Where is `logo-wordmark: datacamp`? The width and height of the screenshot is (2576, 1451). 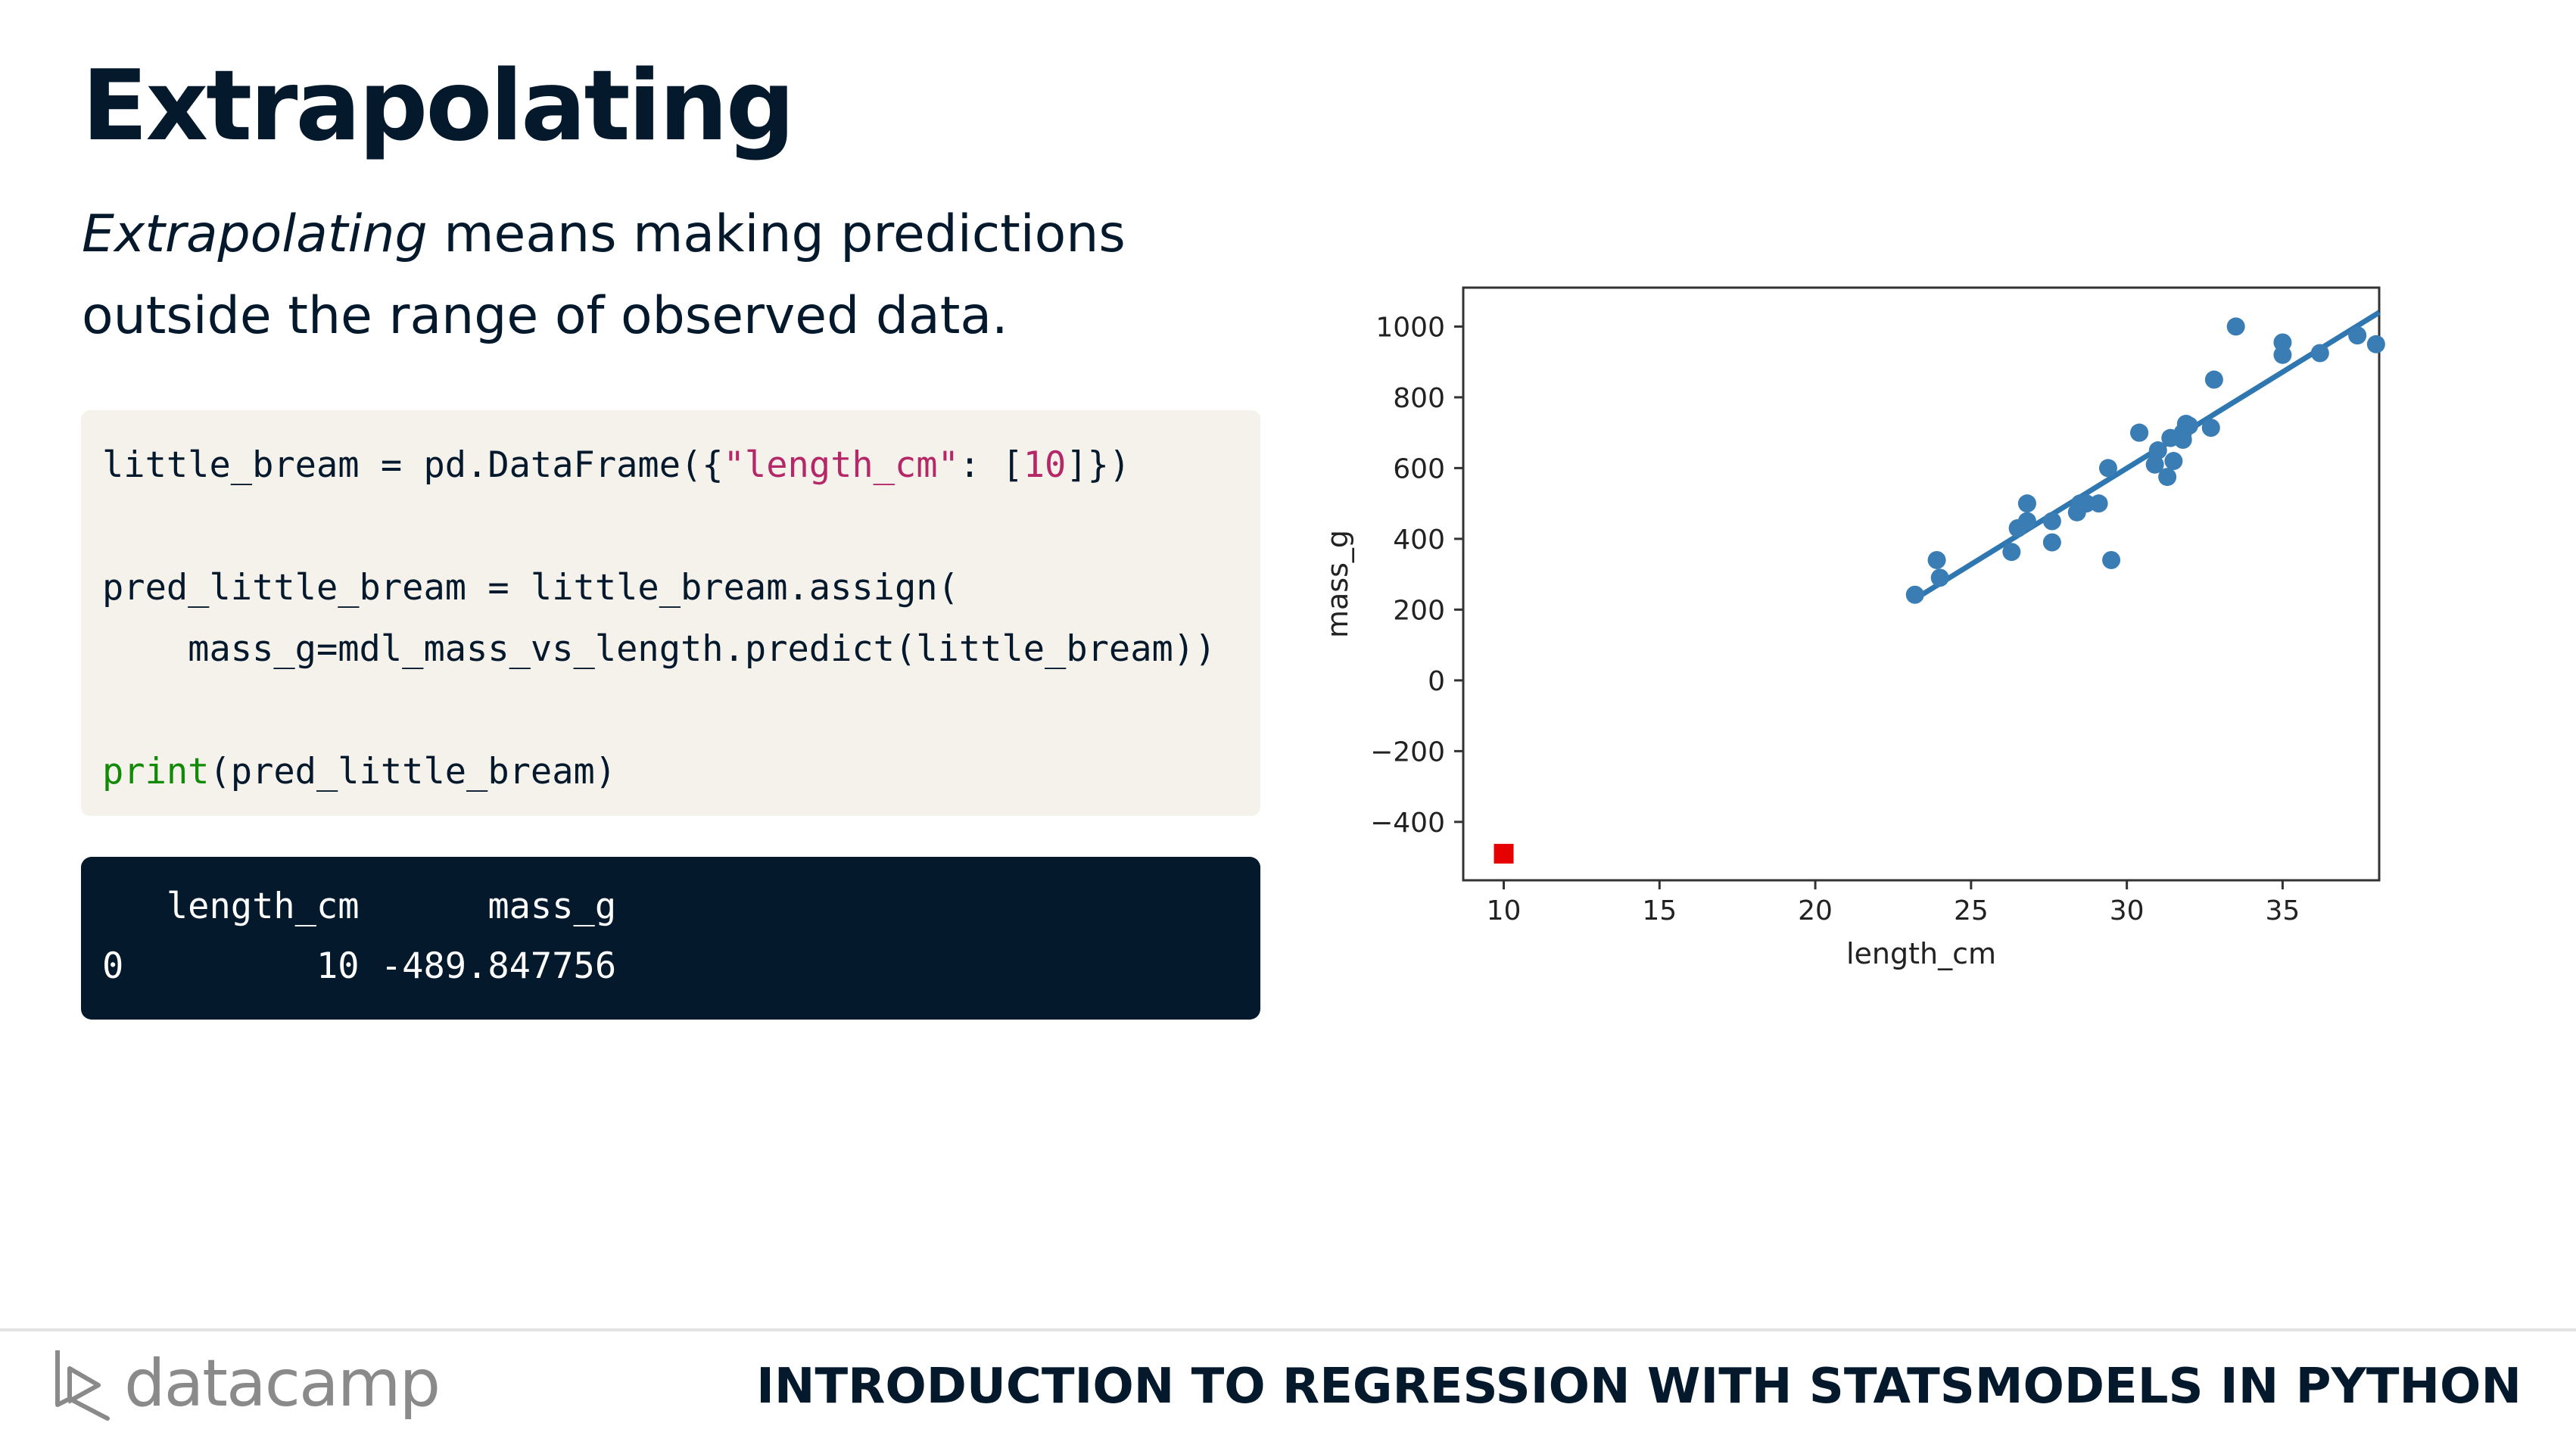
logo-wordmark: datacamp is located at coordinates (282, 1383).